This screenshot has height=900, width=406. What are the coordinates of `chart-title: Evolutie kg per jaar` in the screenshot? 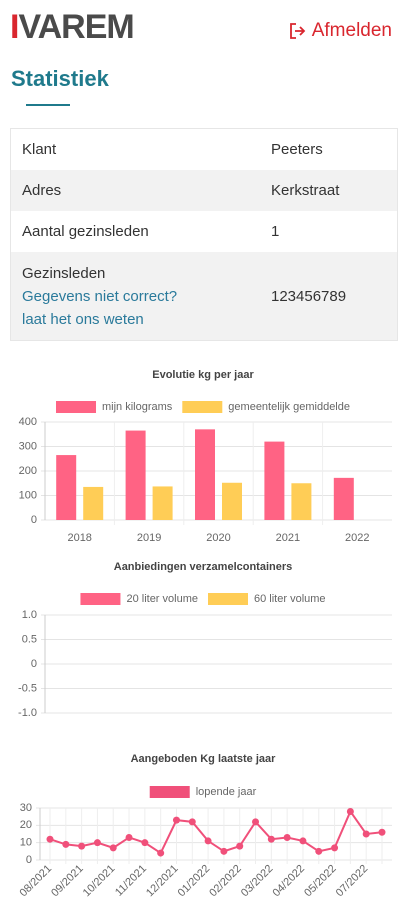 It's located at (203, 375).